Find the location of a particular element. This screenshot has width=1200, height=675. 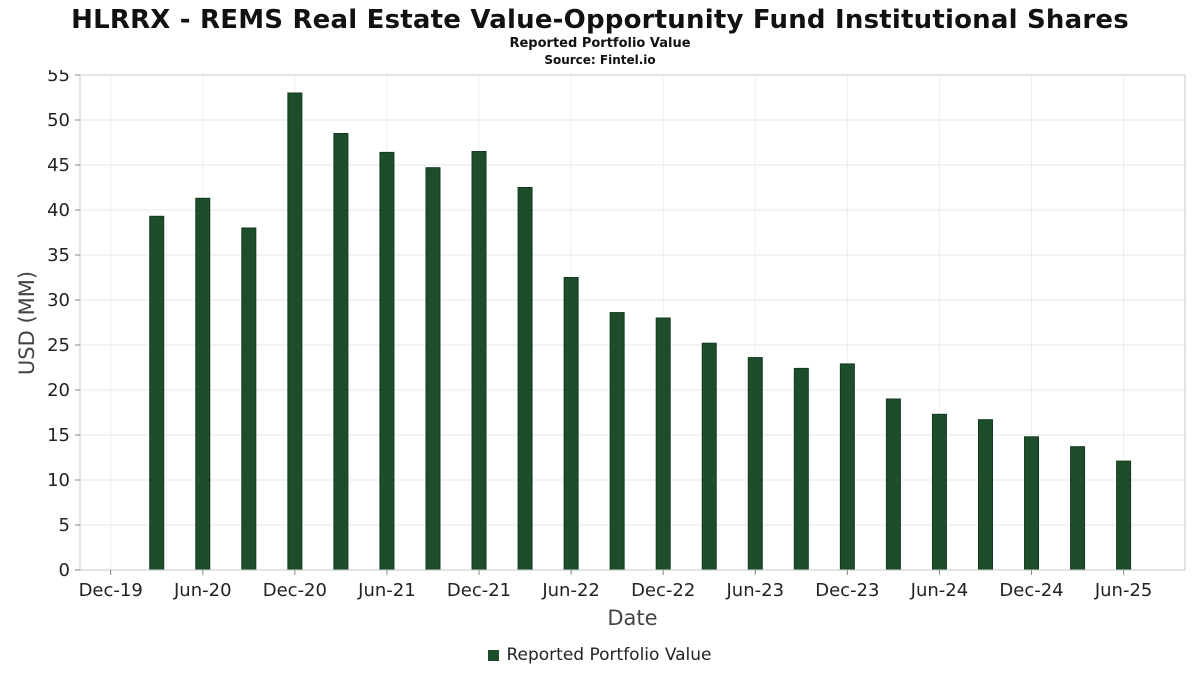

legend: Reported Portfolio Value is located at coordinates (600, 655).